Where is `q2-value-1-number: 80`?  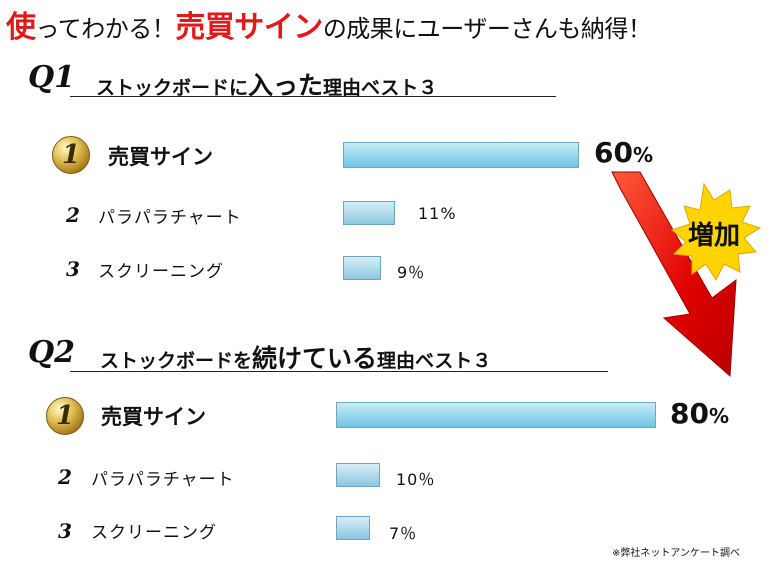
q2-value-1-number: 80 is located at coordinates (689, 413).